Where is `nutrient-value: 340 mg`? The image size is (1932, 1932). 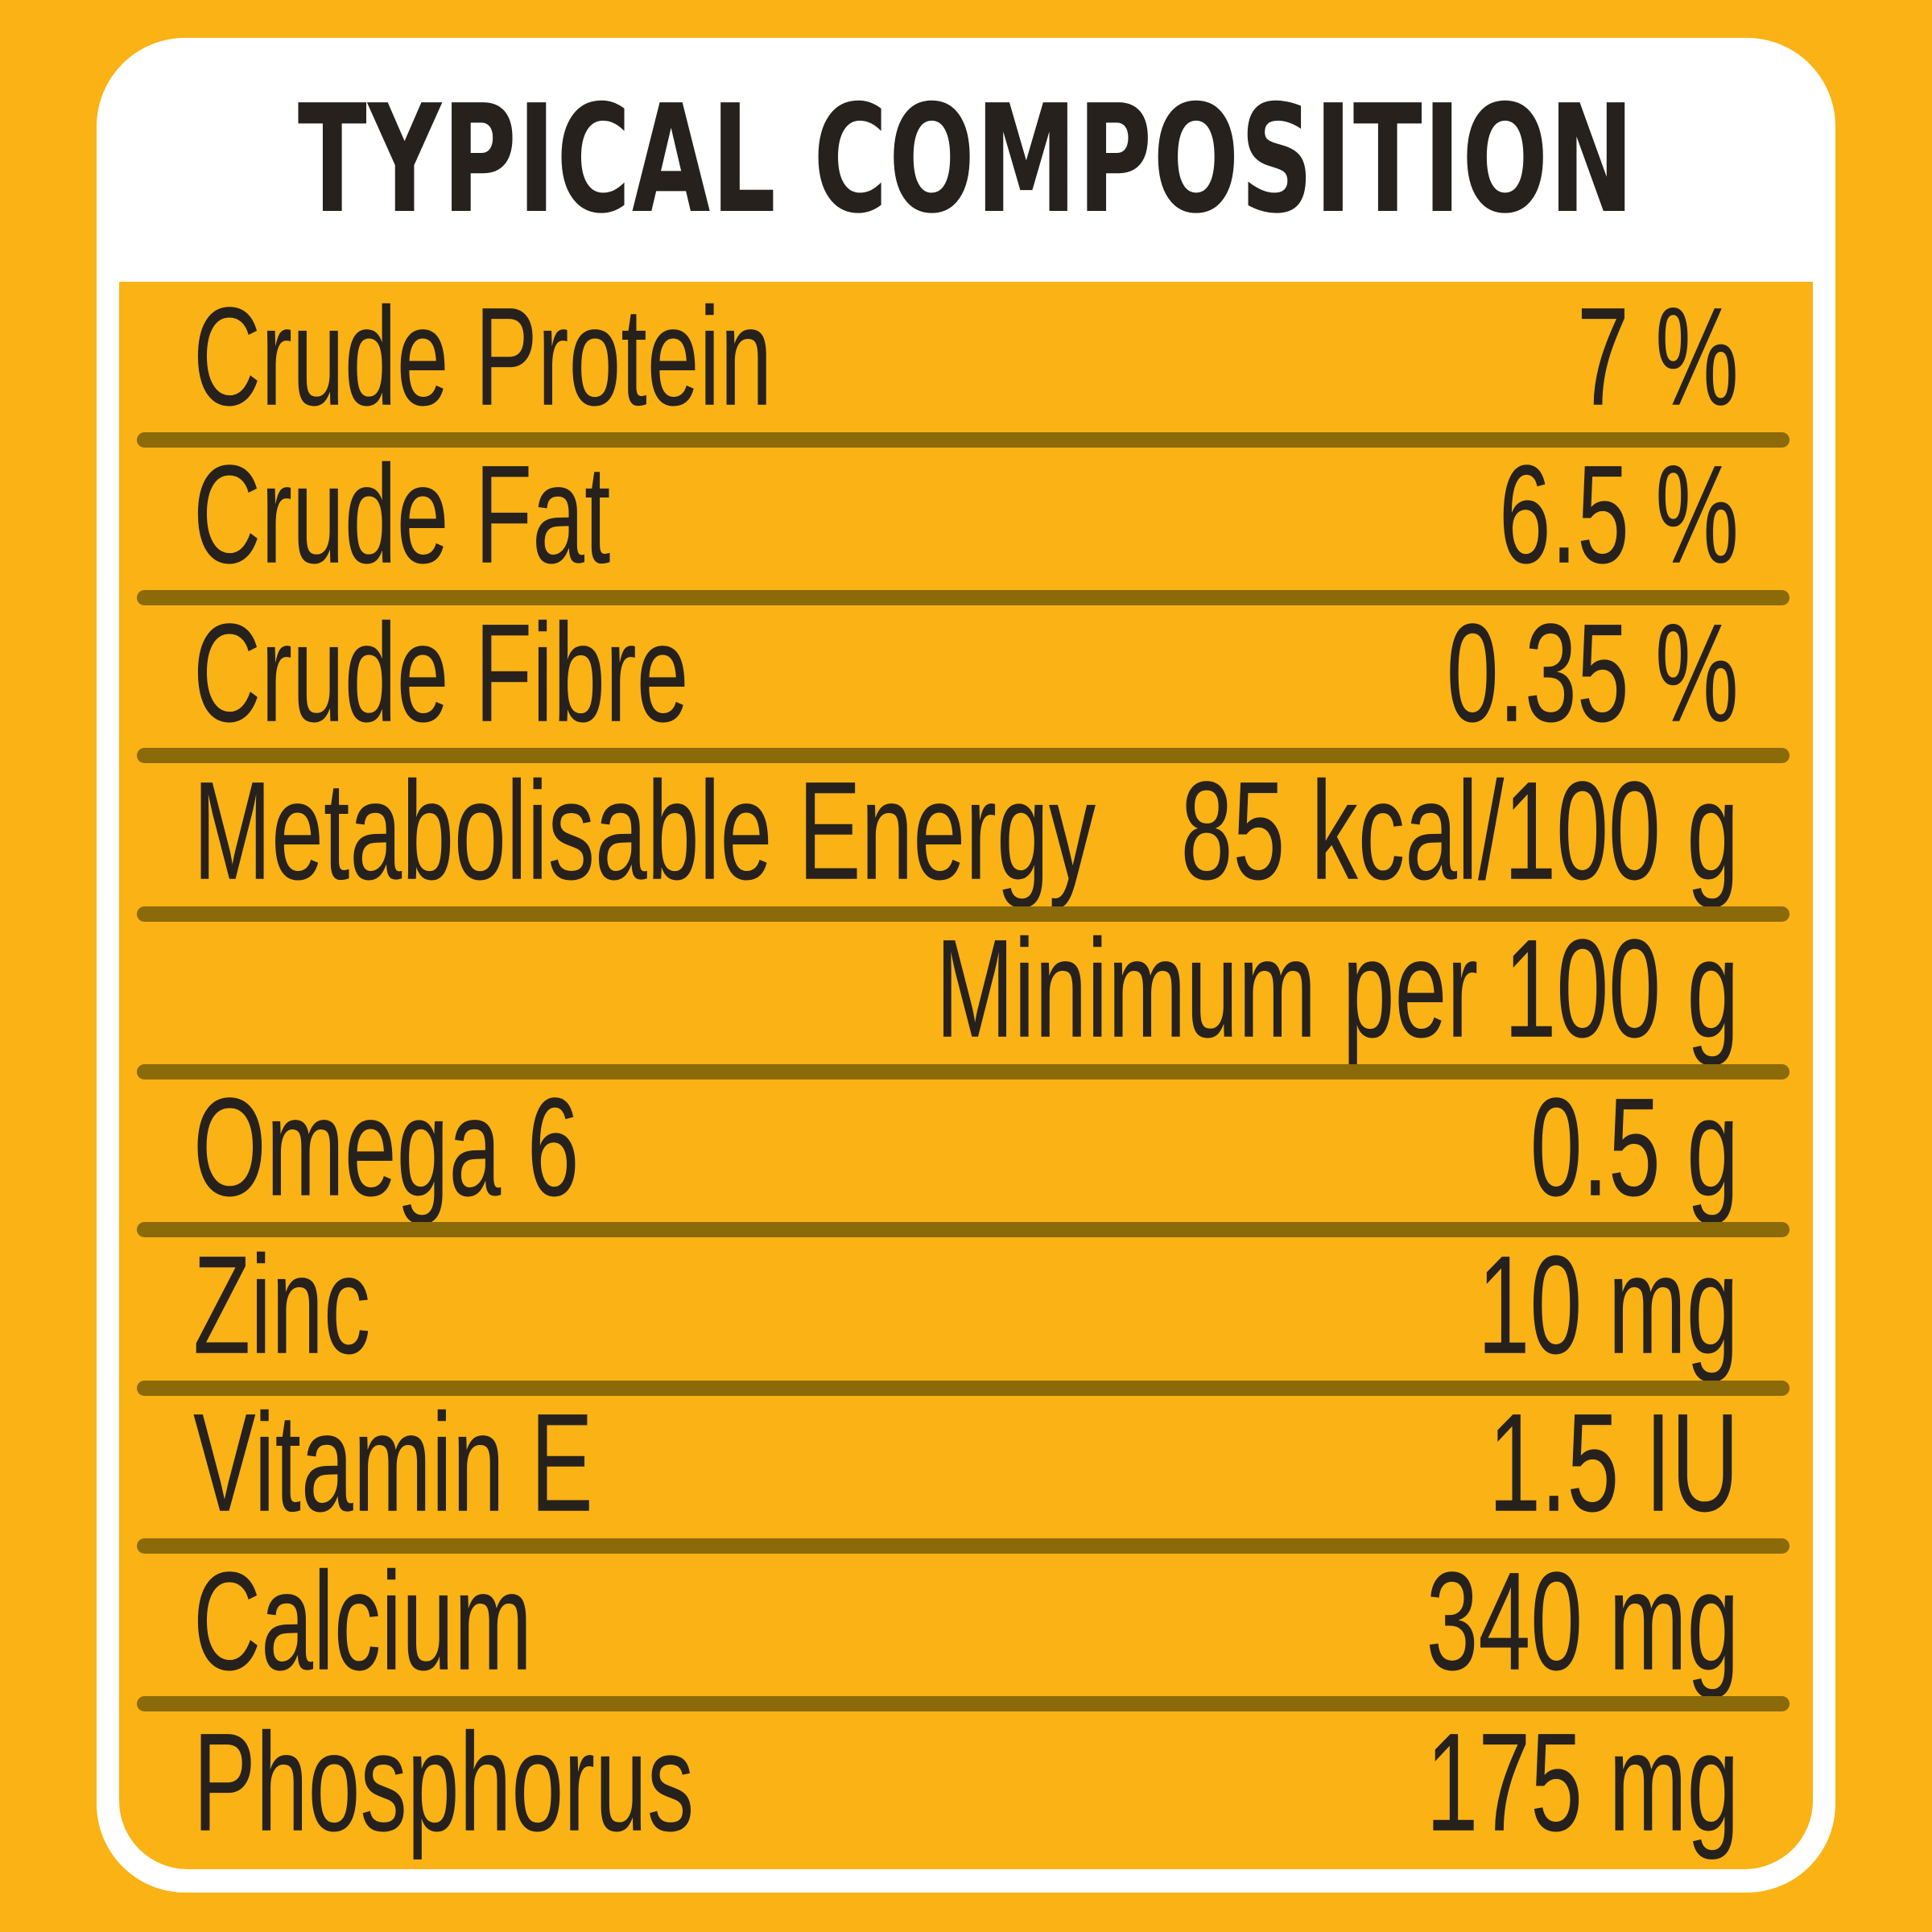 nutrient-value: 340 mg is located at coordinates (1582, 1620).